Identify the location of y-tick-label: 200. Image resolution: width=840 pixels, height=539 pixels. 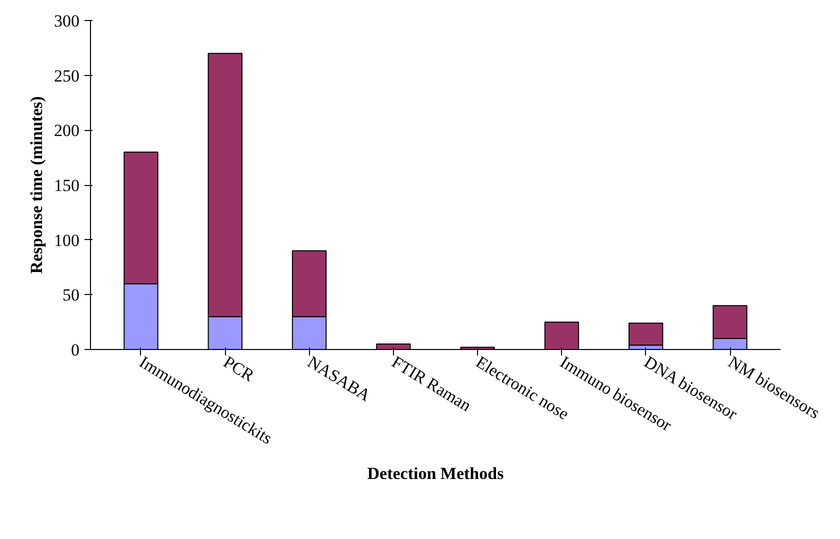
(67, 130).